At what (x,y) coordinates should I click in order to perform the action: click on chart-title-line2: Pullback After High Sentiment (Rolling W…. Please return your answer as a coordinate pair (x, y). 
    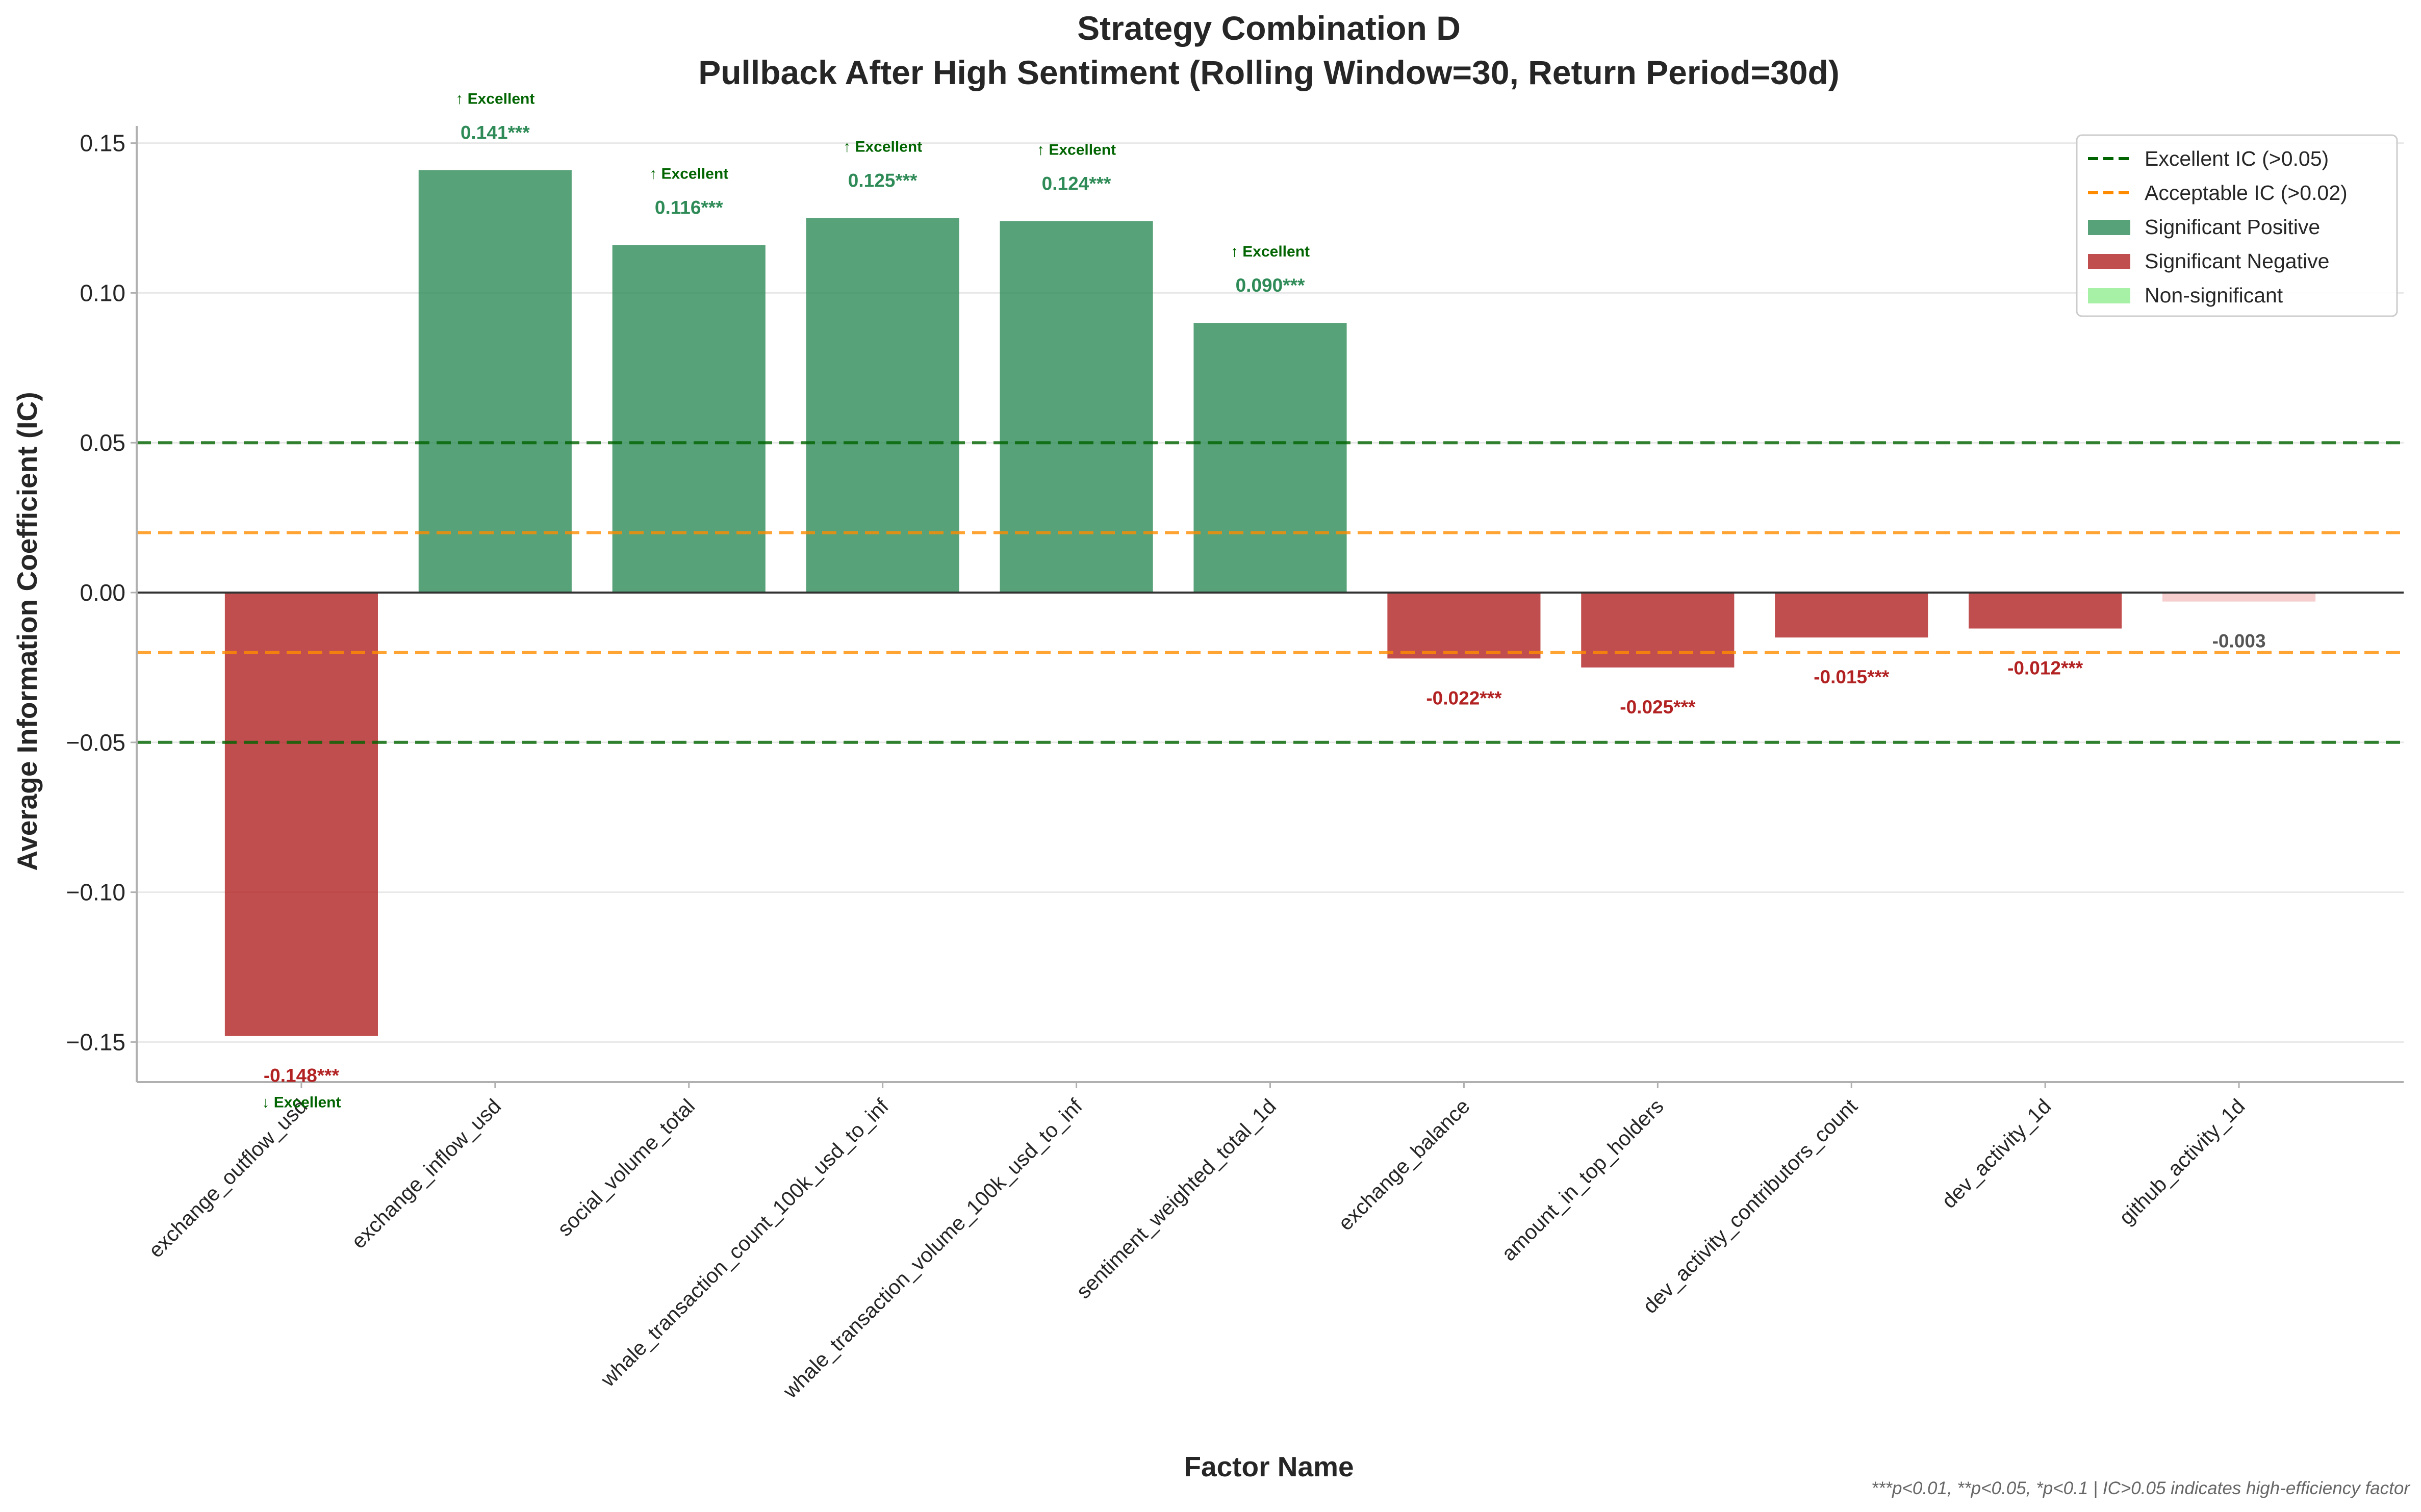
    Looking at the image, I should click on (1269, 73).